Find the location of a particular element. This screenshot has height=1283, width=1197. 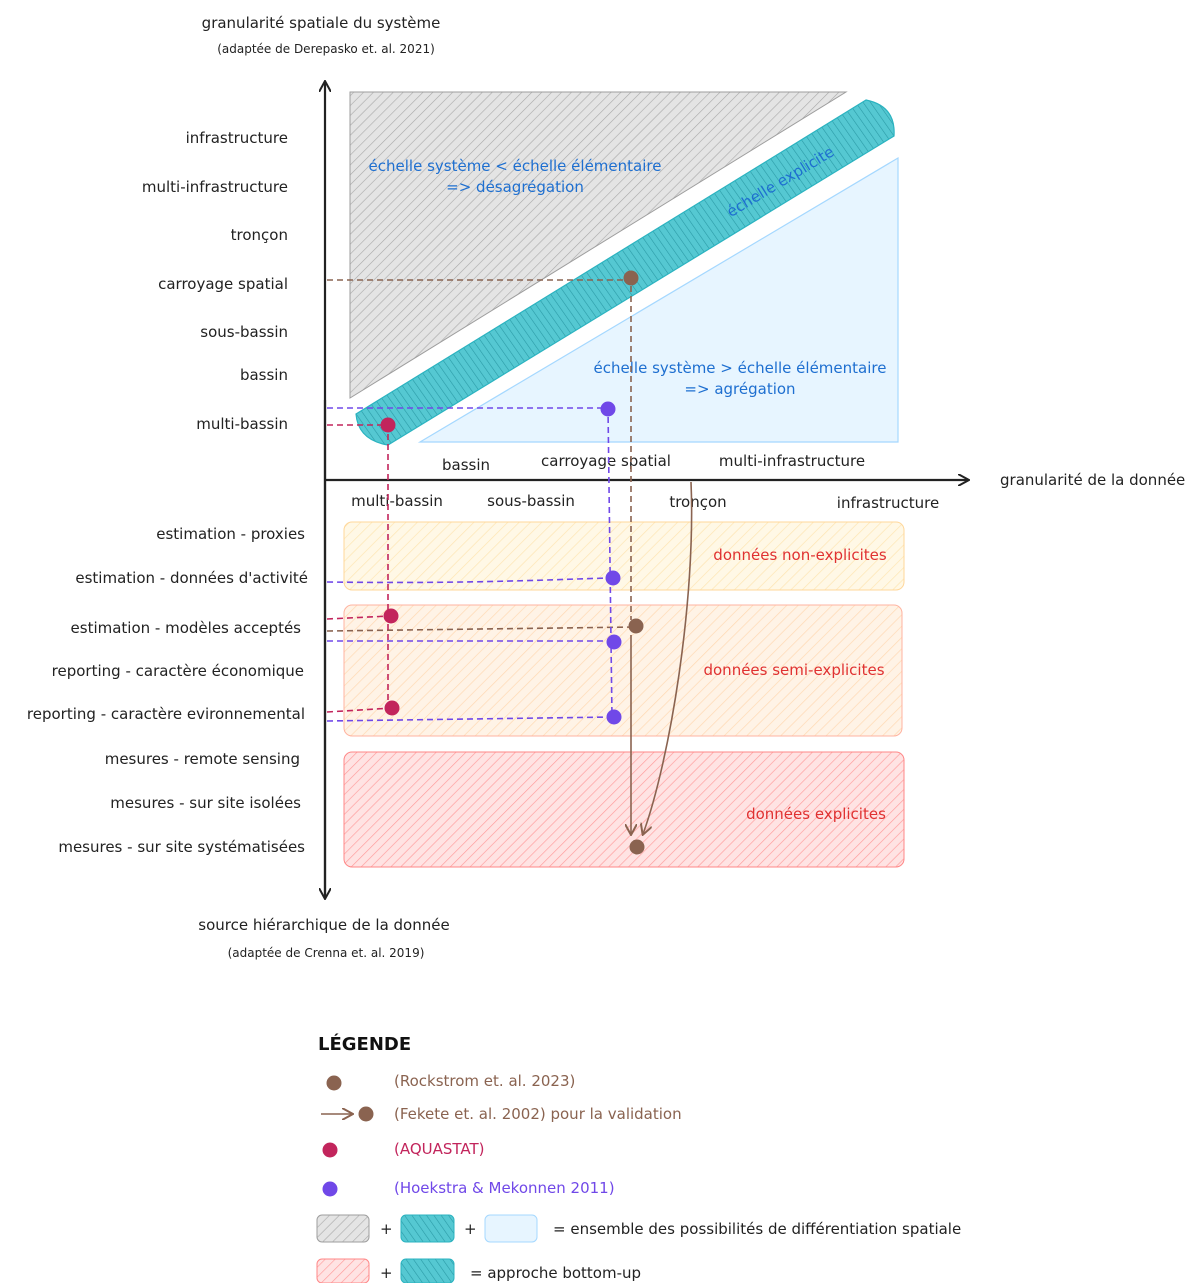

hoekstra-point-modeles is located at coordinates (614, 642).